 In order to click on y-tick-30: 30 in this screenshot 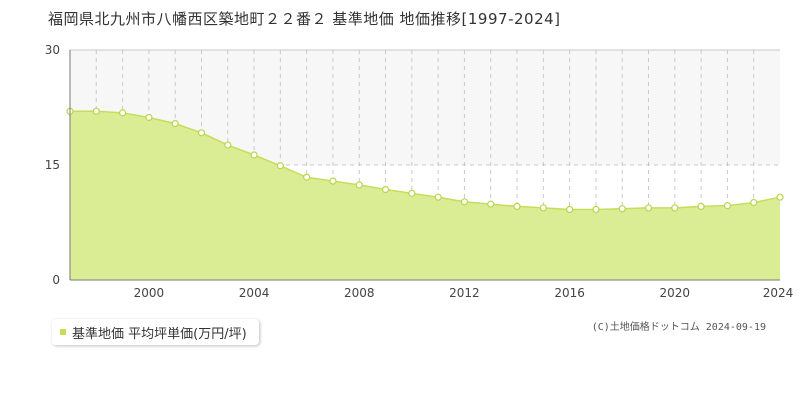, I will do `click(52, 50)`.